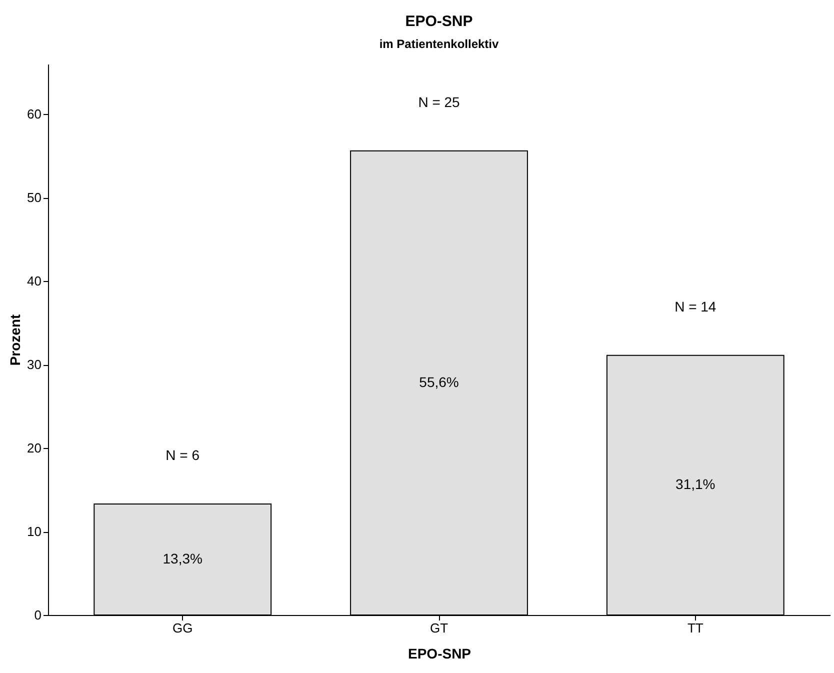 This screenshot has width=834, height=673. I want to click on chart-subtitle: im Patientenkollektiv, so click(439, 44).